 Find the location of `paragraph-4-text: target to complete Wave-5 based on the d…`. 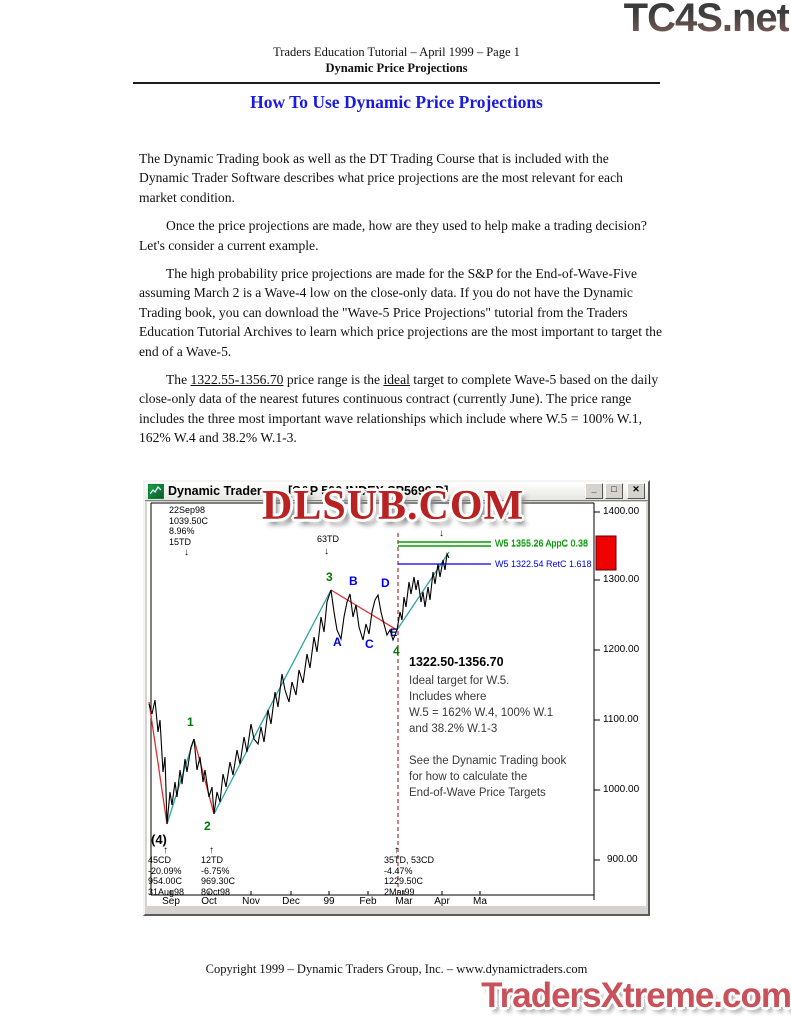

paragraph-4-text: target to complete Wave-5 based on the d… is located at coordinates (399, 409).